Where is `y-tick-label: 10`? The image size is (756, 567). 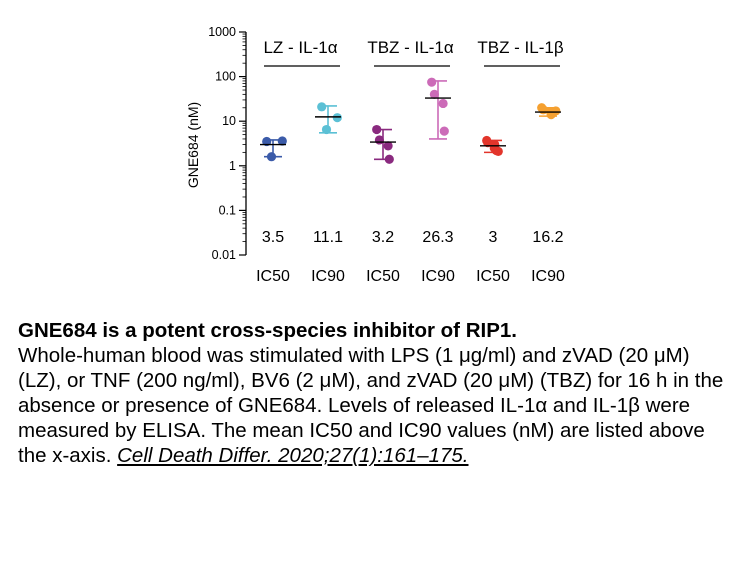
y-tick-label: 10 is located at coordinates (229, 121).